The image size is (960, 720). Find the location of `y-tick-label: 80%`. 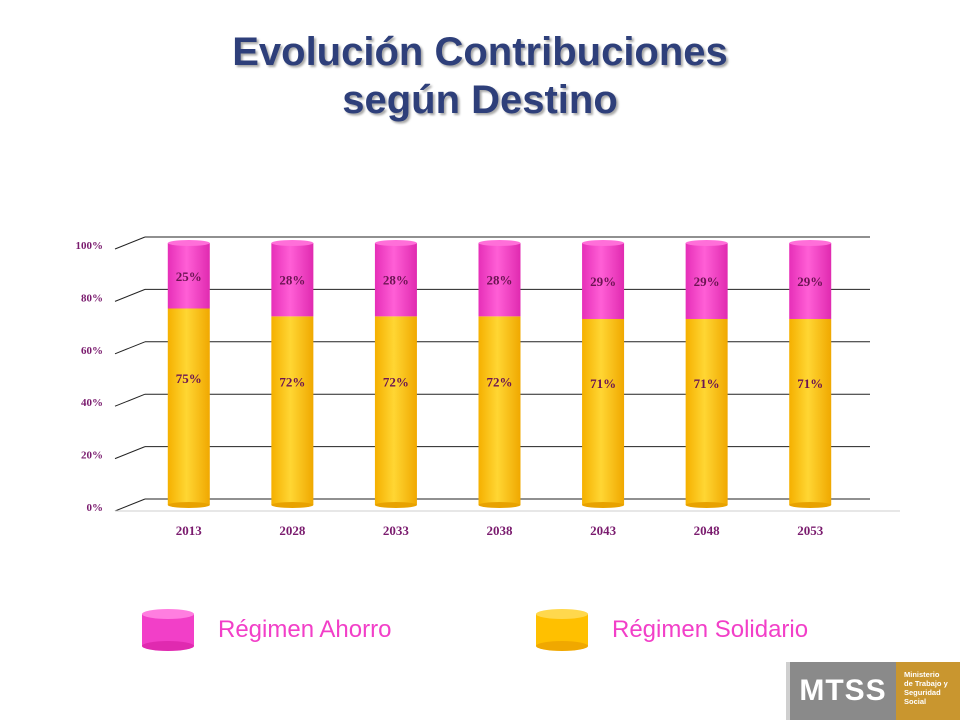

y-tick-label: 80% is located at coordinates (92, 298).